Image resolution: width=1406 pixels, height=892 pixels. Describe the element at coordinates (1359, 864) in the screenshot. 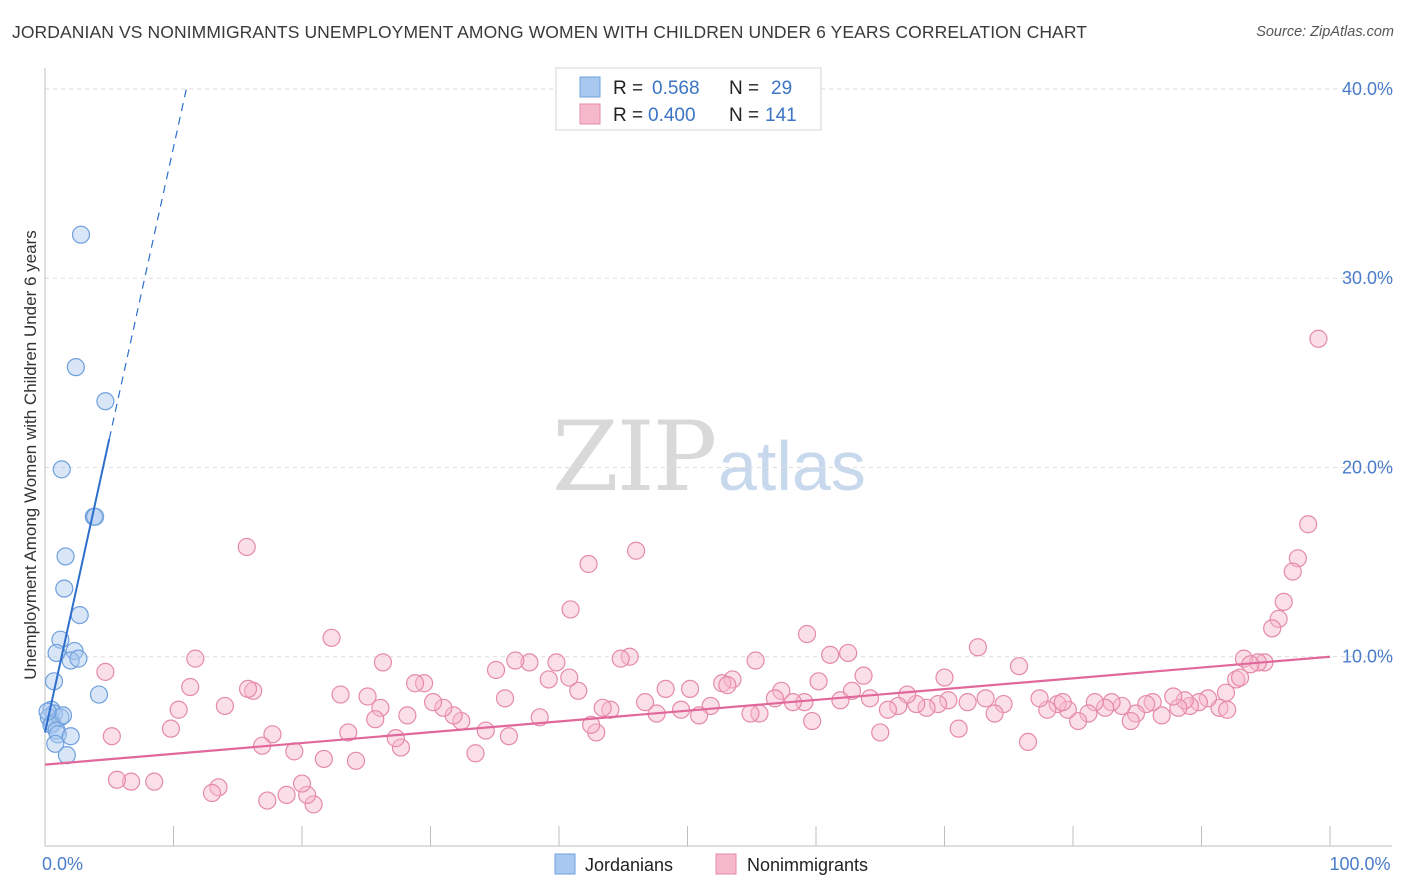

I see `x-tick-label: 100.0%` at that location.